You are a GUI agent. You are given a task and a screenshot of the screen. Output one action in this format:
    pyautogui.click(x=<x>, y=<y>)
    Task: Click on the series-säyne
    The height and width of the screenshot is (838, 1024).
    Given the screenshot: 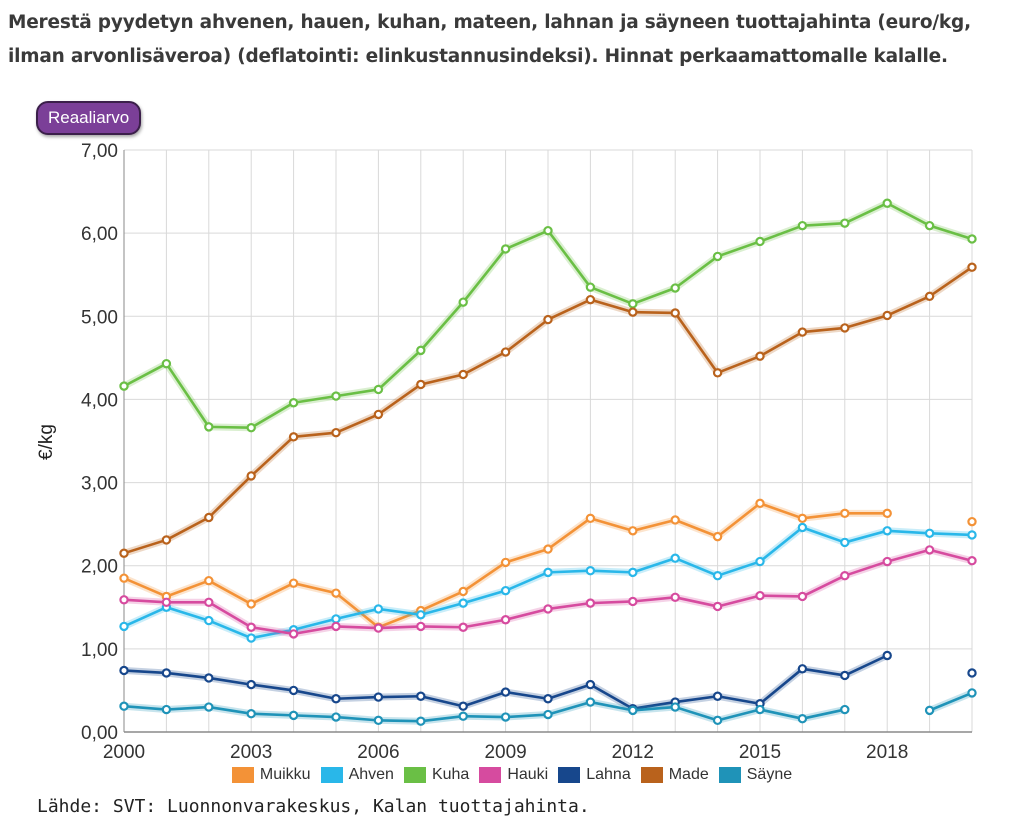 What is the action you would take?
    pyautogui.click(x=548, y=707)
    